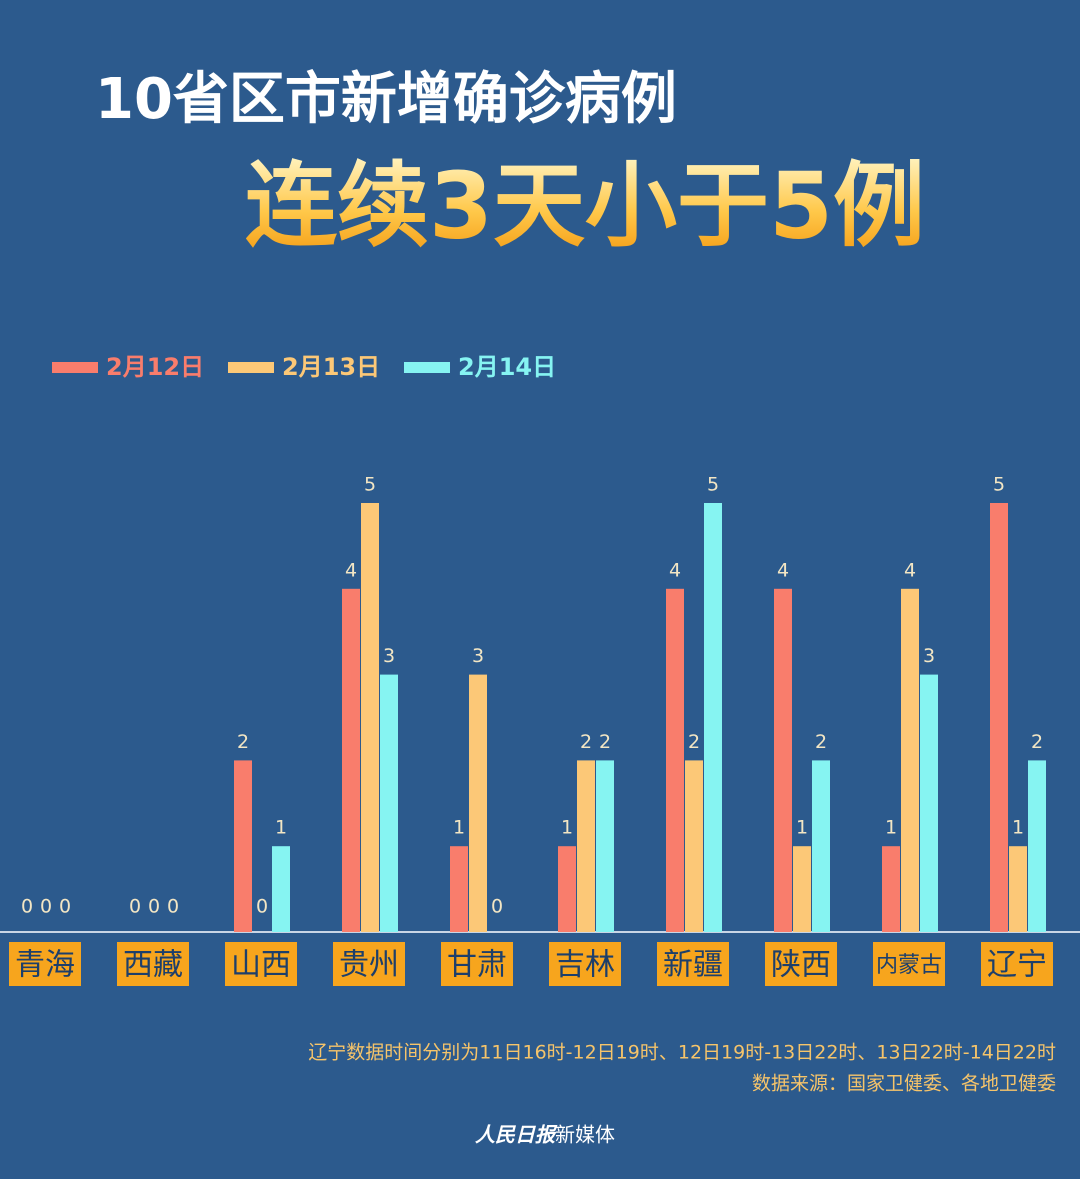 The image size is (1080, 1179). What do you see at coordinates (904, 1084) in the screenshot?
I see `source: 数据来源：国家卫健委、各地卫健委` at bounding box center [904, 1084].